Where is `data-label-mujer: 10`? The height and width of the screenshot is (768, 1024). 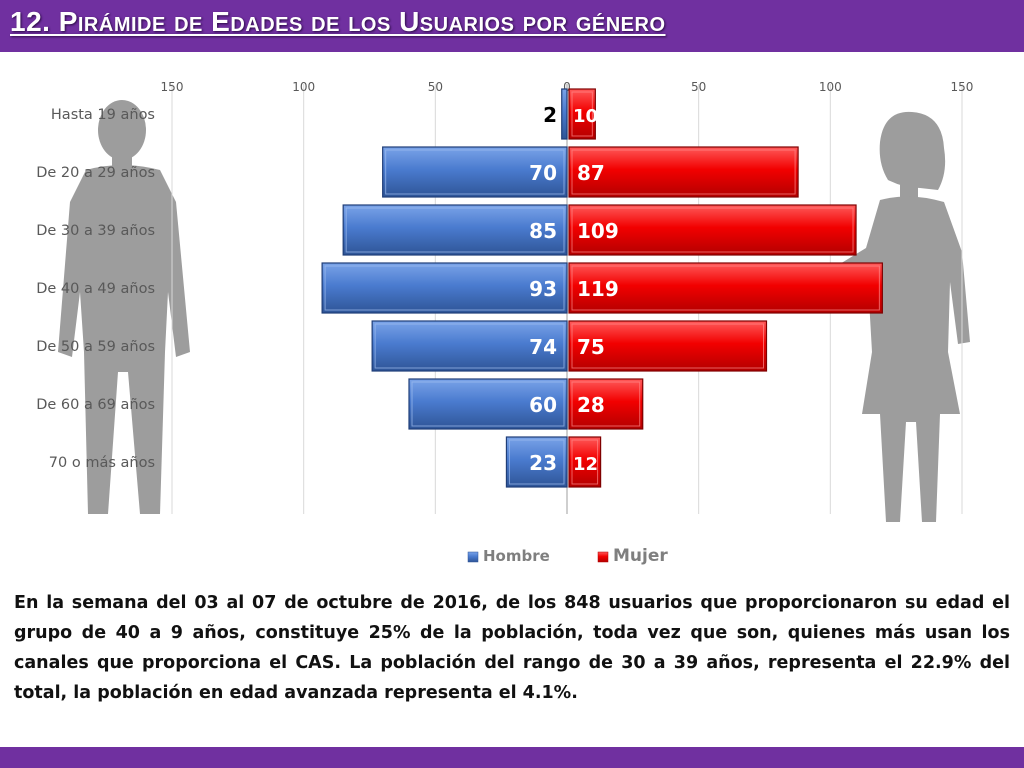
data-label-mujer: 10 is located at coordinates (585, 116).